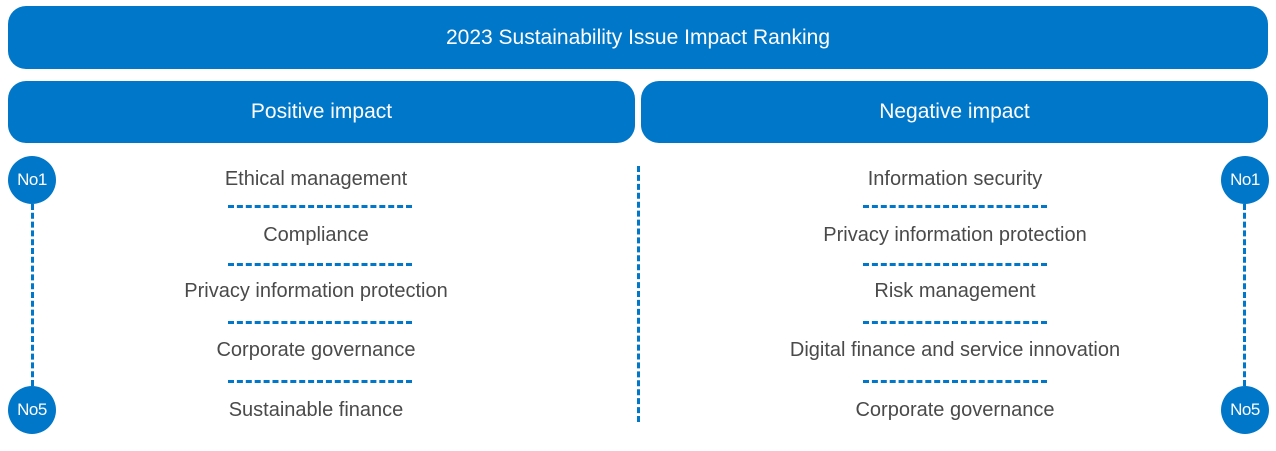  What do you see at coordinates (32, 180) in the screenshot?
I see `left-rank-badge-top: No1` at bounding box center [32, 180].